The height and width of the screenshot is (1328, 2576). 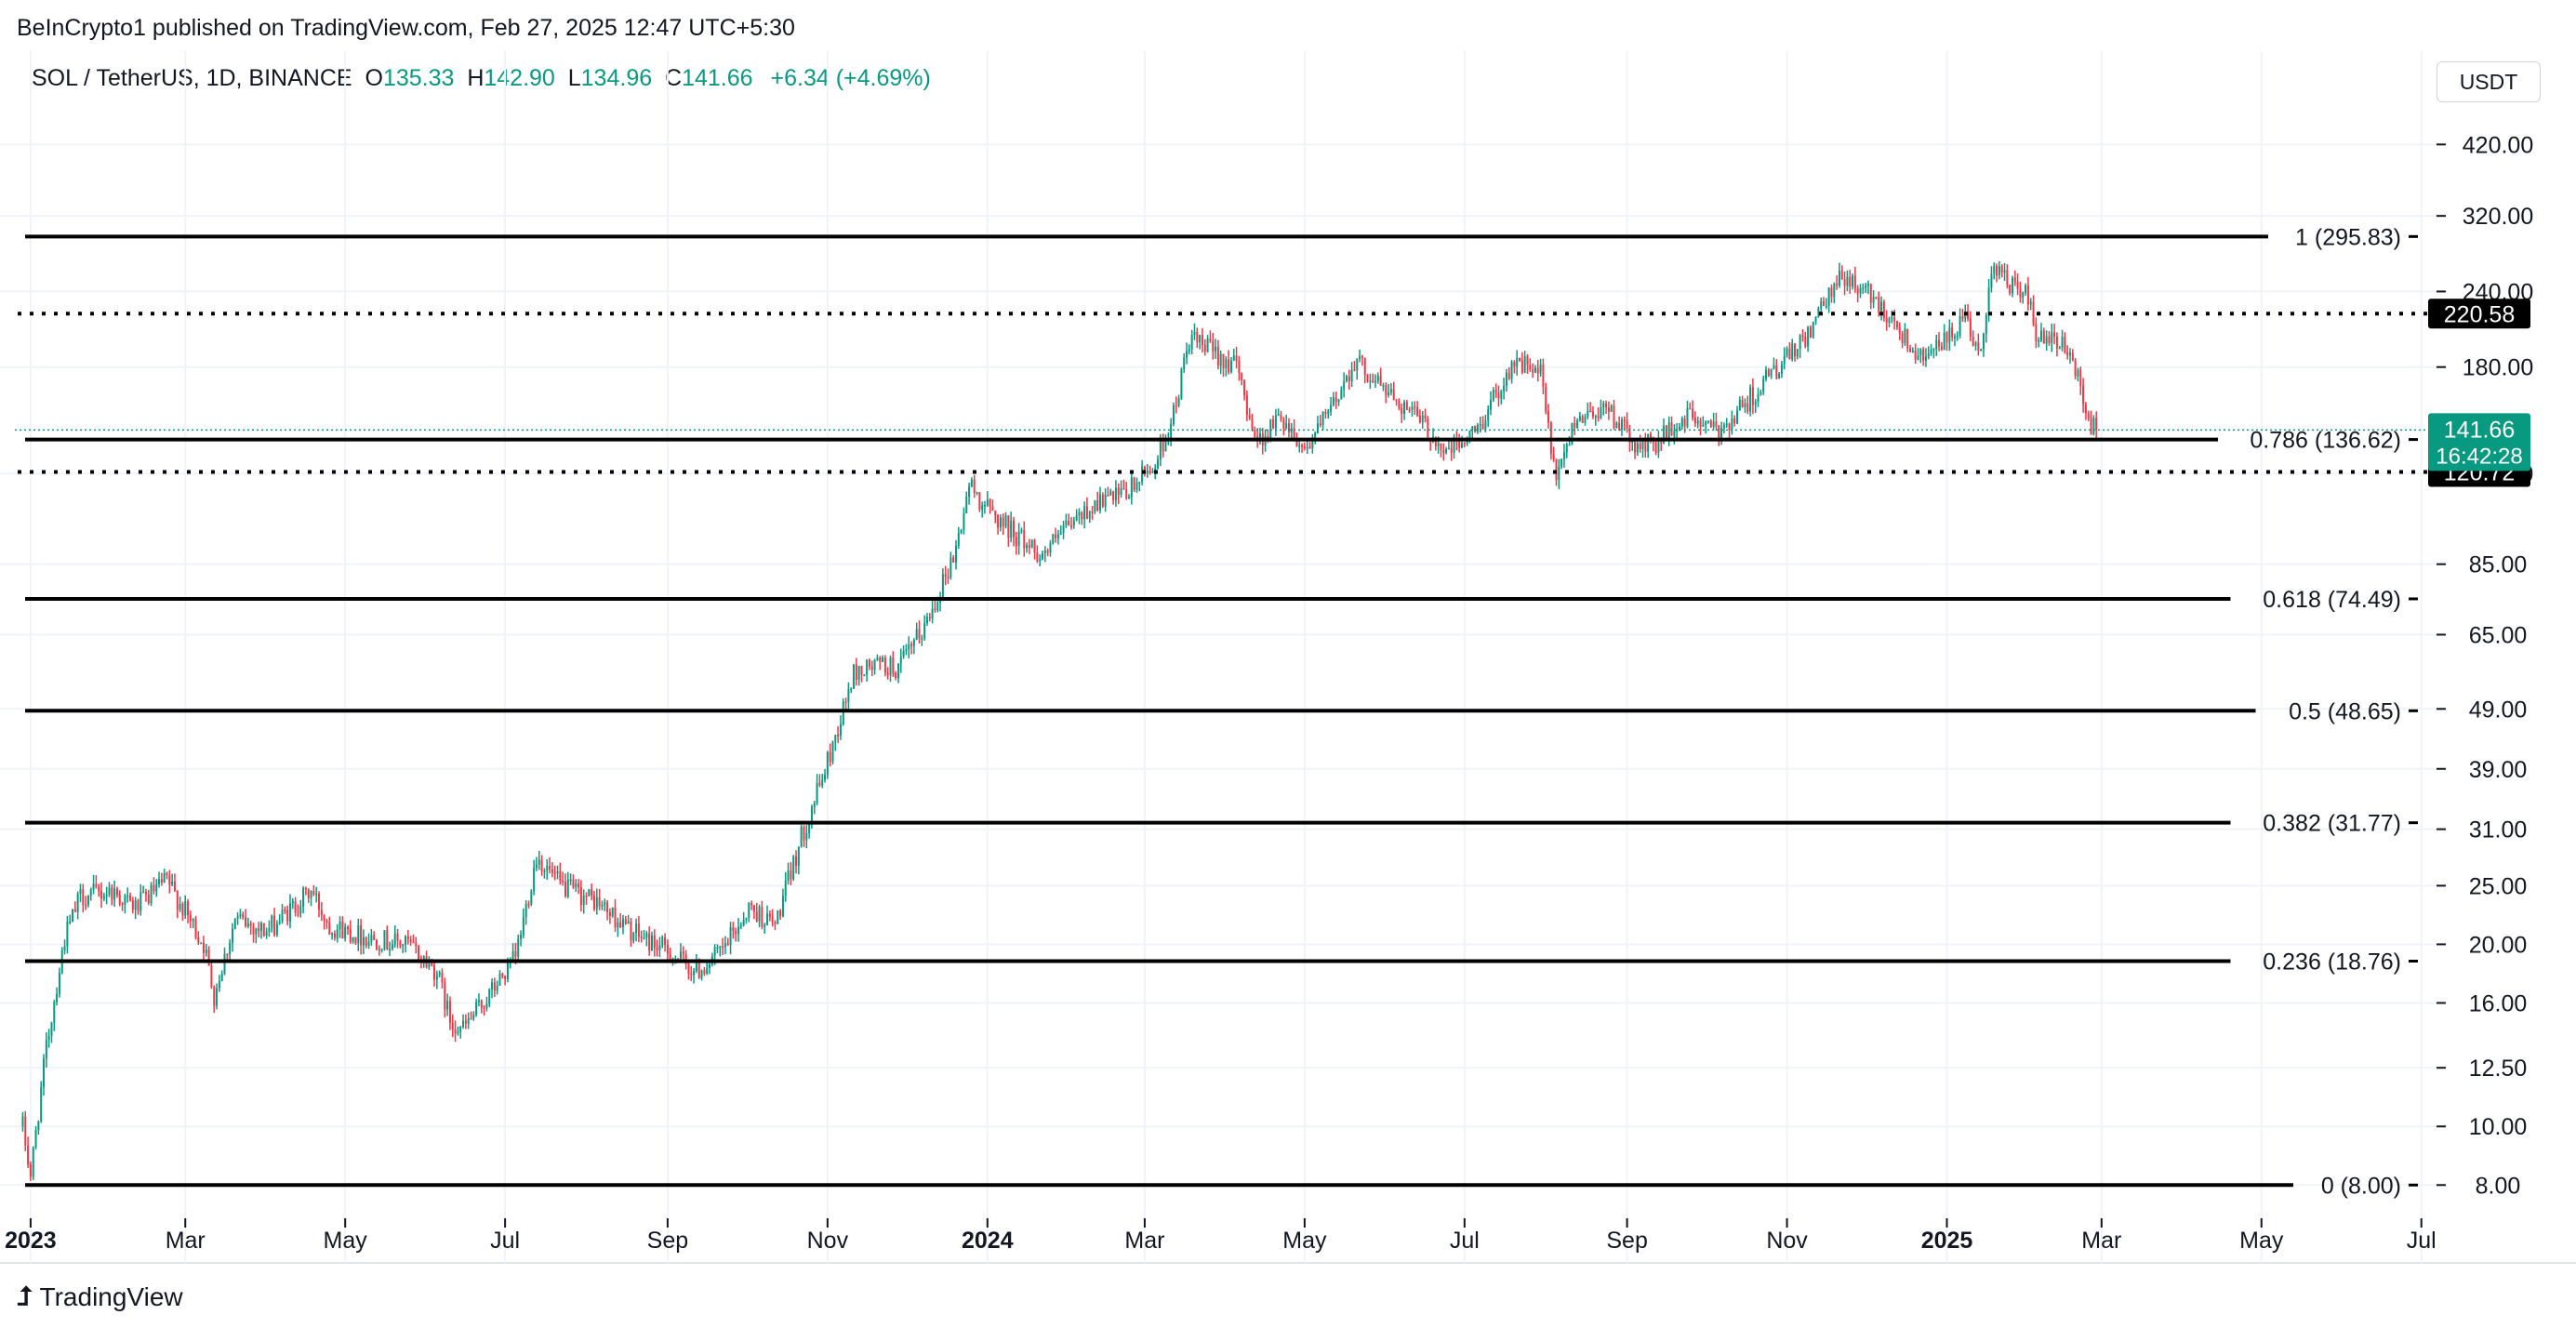 What do you see at coordinates (100, 1297) in the screenshot?
I see `tradingview-logo: ⮥ TradingView` at bounding box center [100, 1297].